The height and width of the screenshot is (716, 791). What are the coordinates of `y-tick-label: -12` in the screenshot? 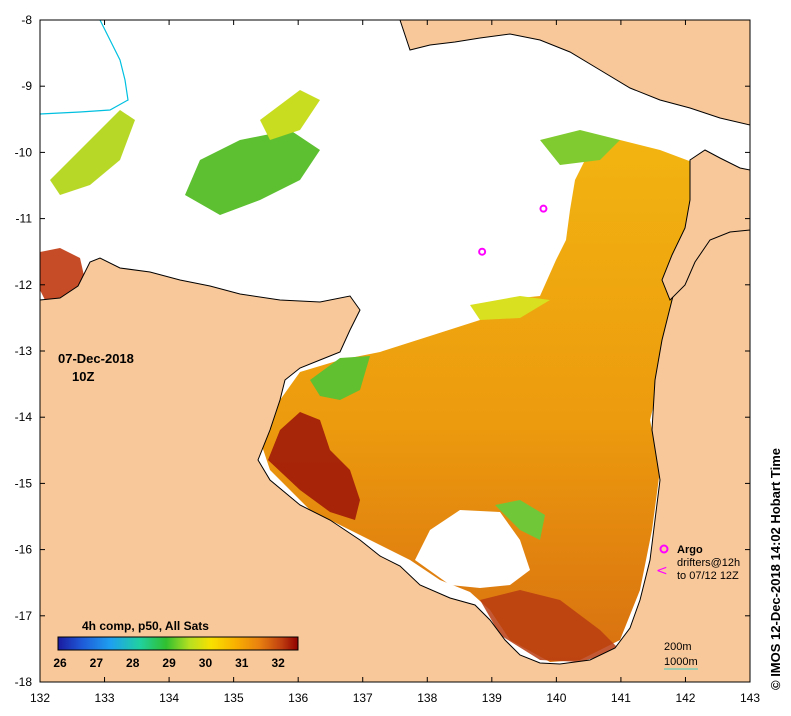 It's located at (24, 285).